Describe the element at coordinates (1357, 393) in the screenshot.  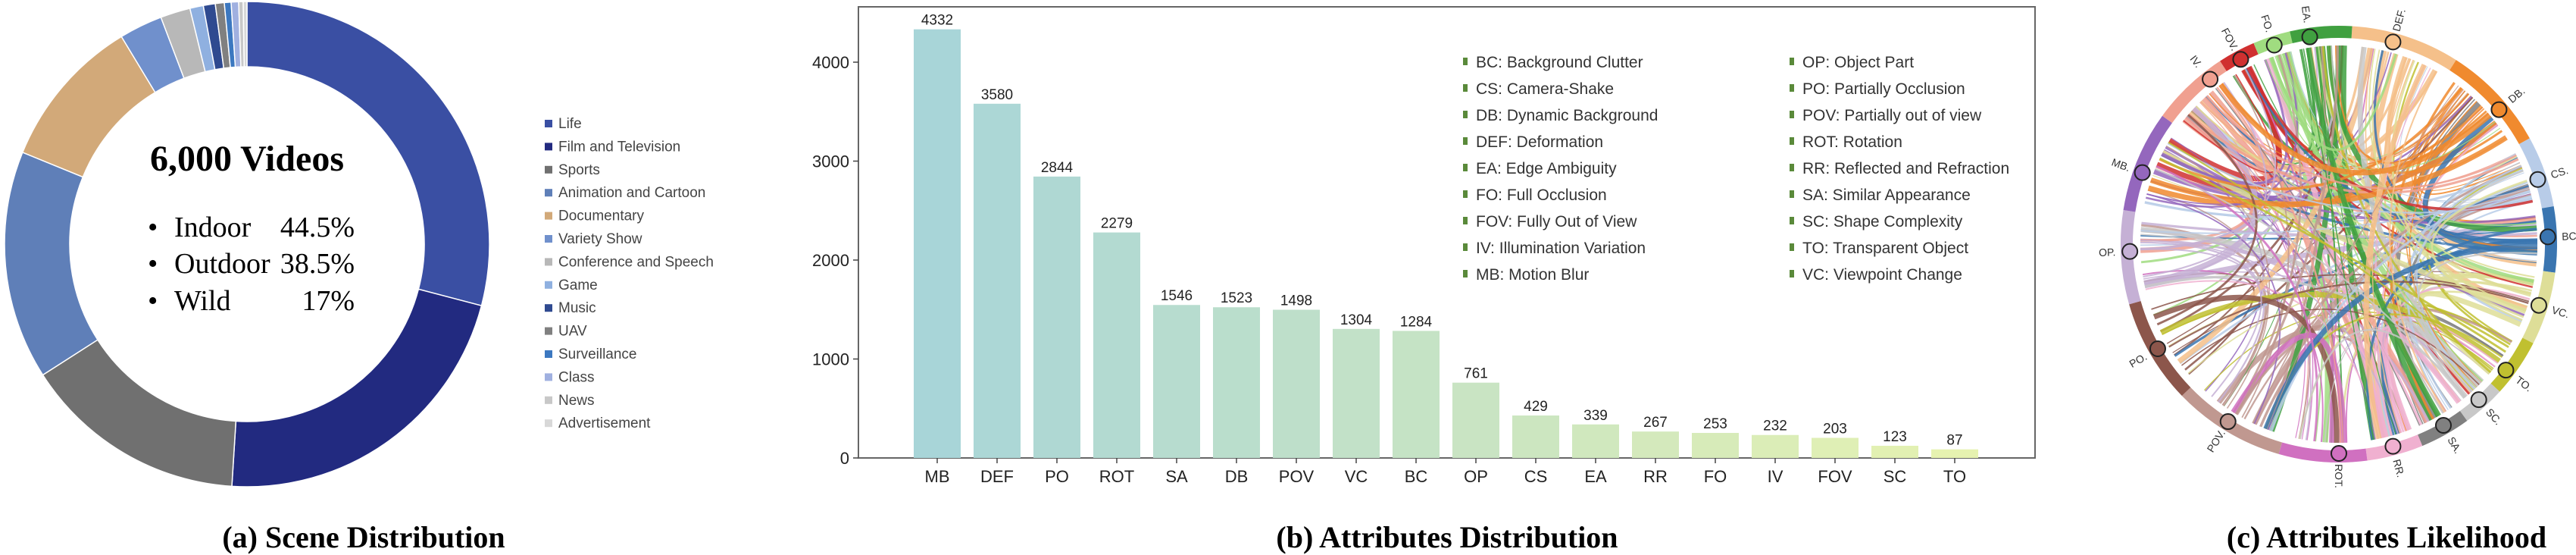
I see `bar-VC` at that location.